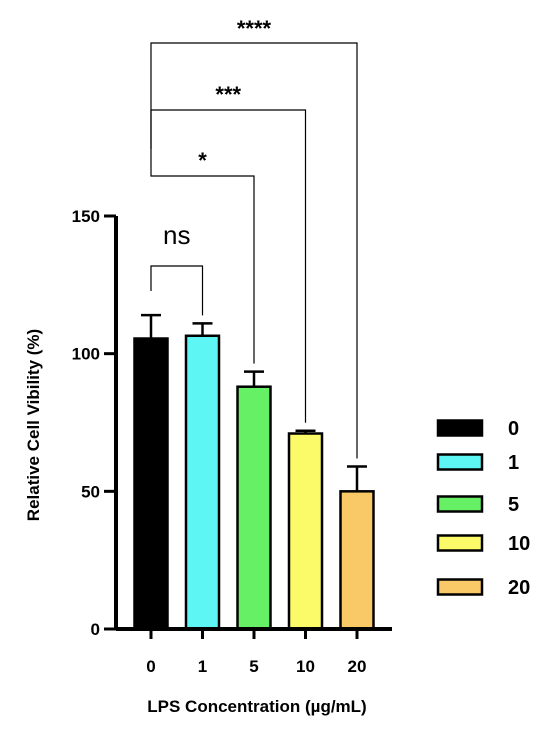  What do you see at coordinates (519, 544) in the screenshot?
I see `legend-label-10: 10` at bounding box center [519, 544].